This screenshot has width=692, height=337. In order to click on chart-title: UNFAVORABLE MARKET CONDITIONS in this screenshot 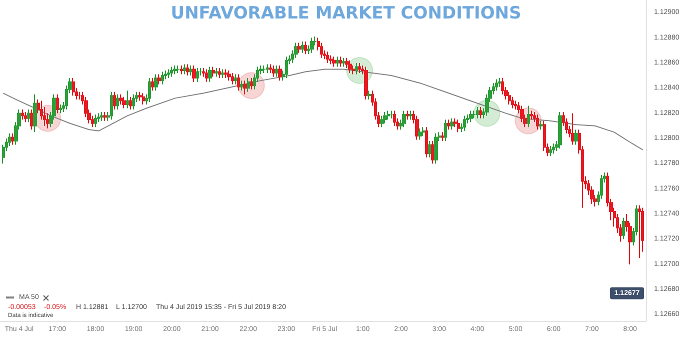, I will do `click(346, 14)`.